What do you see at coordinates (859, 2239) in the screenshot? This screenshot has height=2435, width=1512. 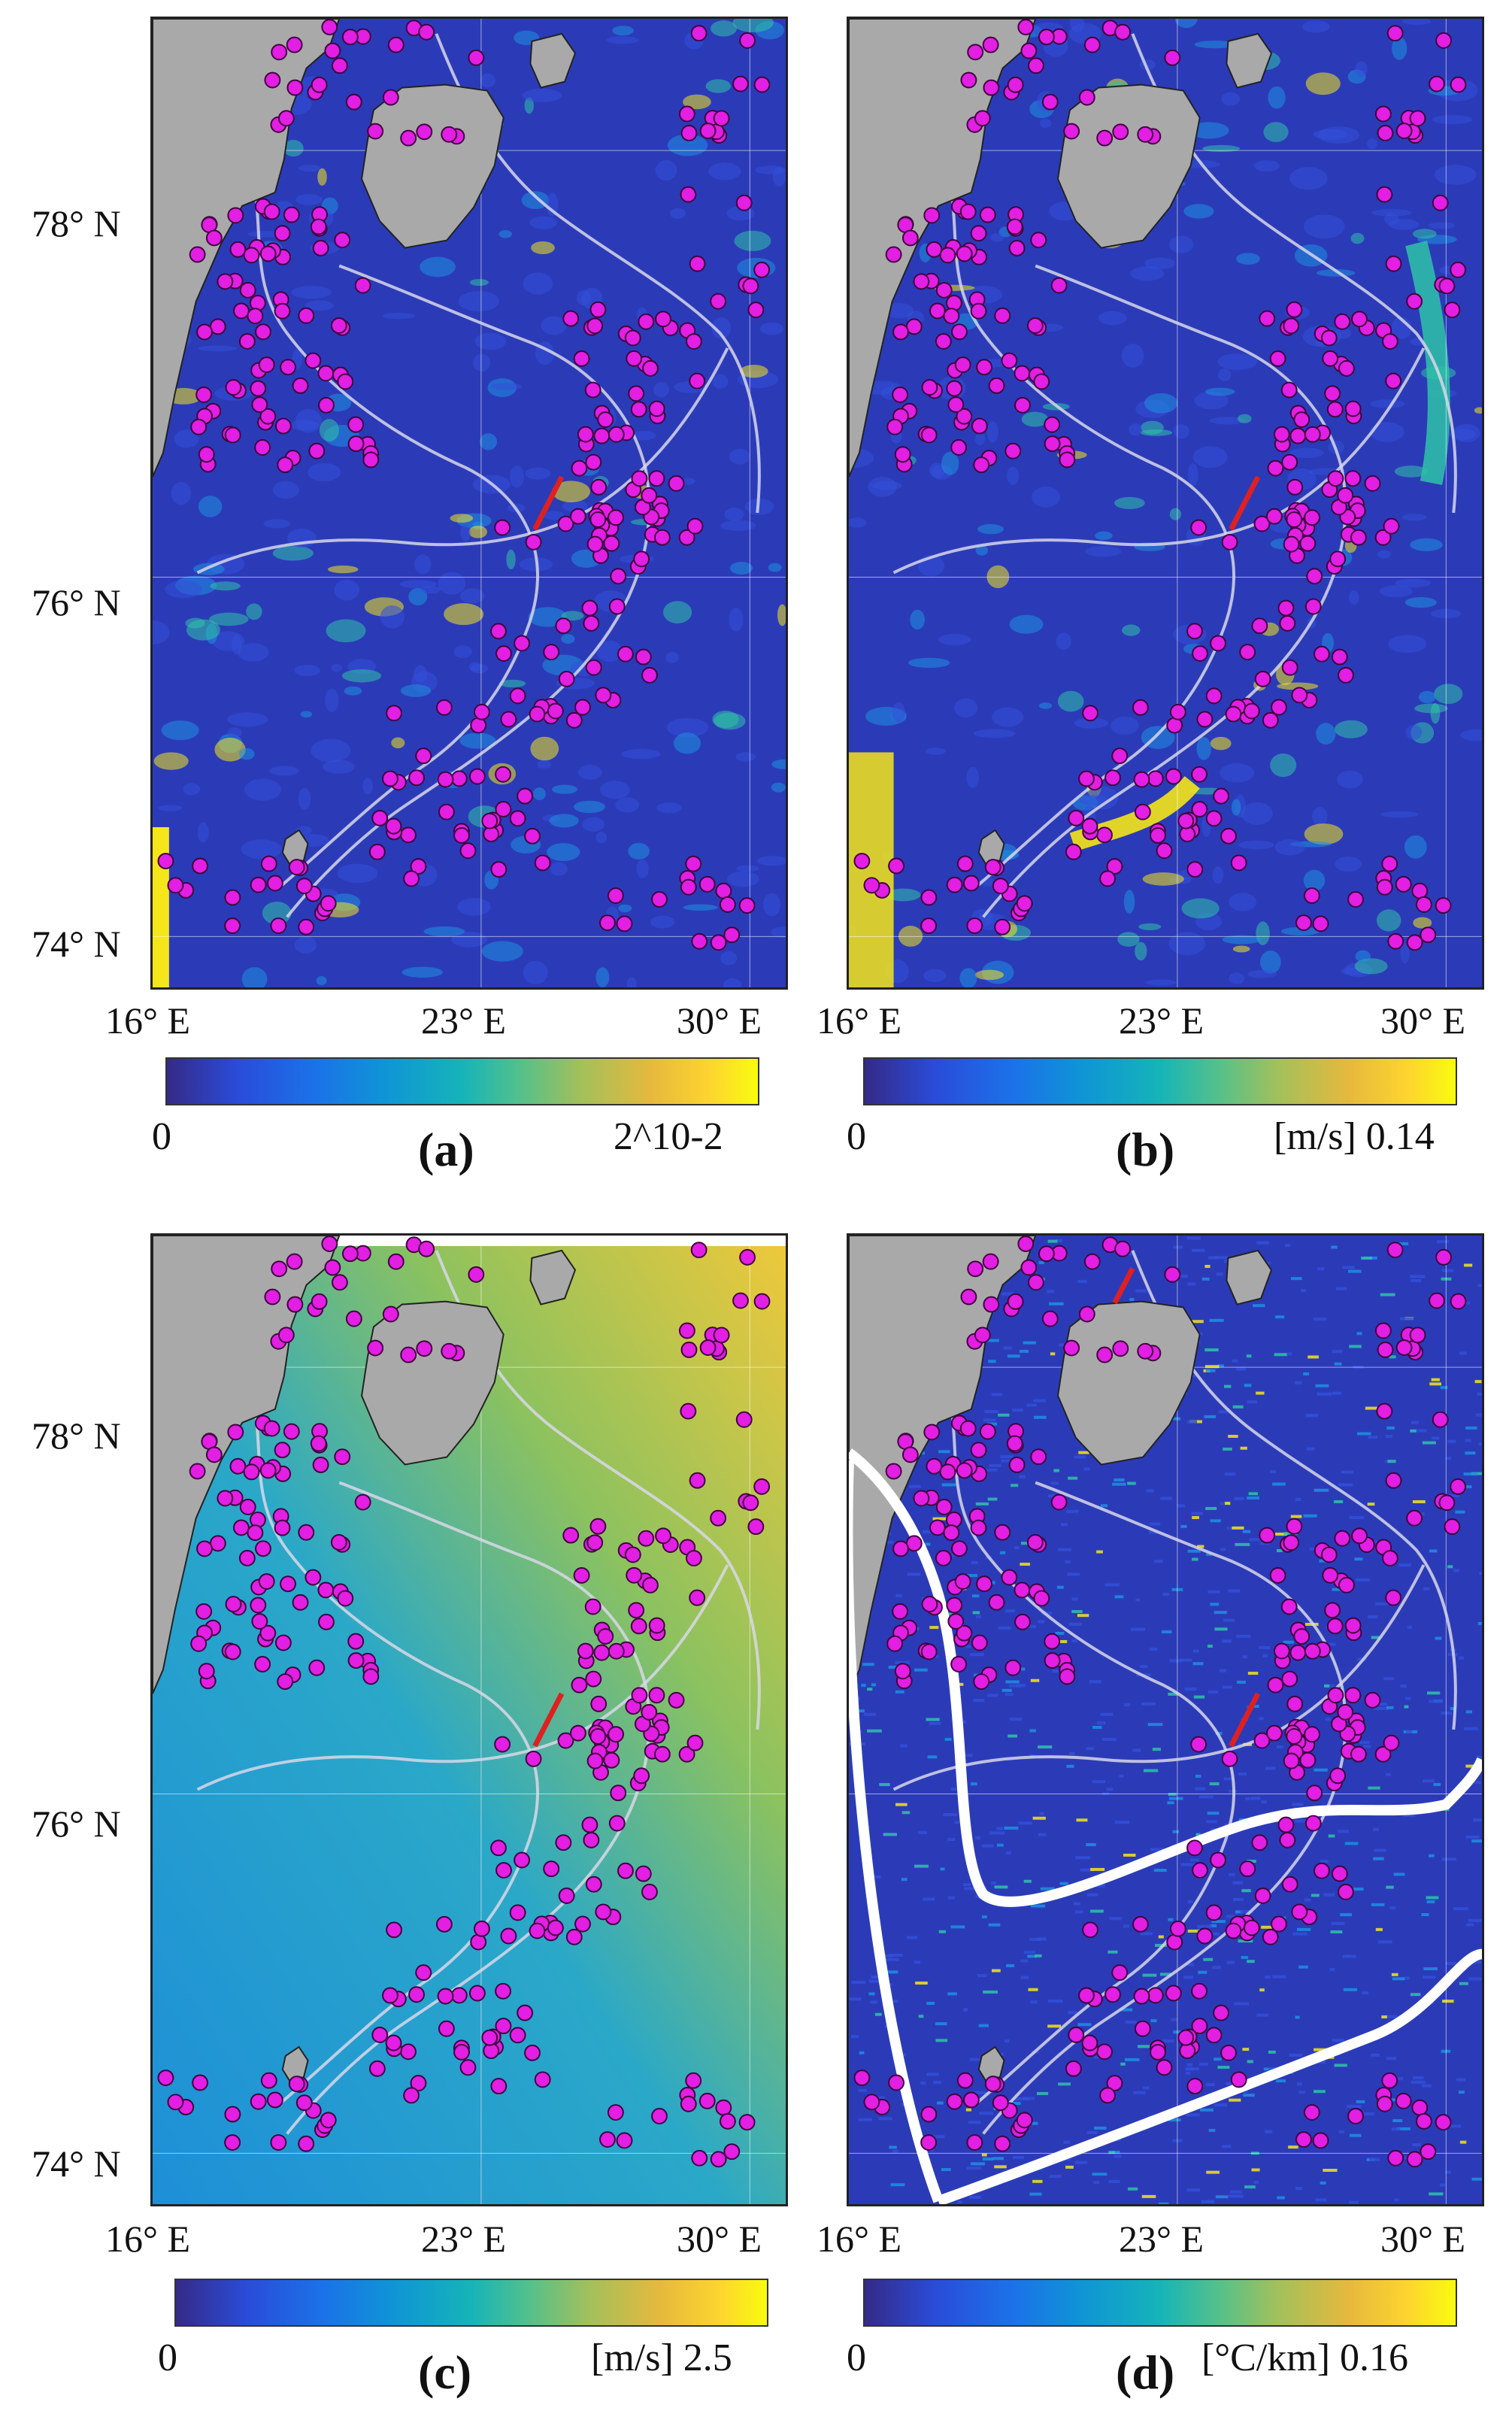 I see `lon-label-16: 16° E` at bounding box center [859, 2239].